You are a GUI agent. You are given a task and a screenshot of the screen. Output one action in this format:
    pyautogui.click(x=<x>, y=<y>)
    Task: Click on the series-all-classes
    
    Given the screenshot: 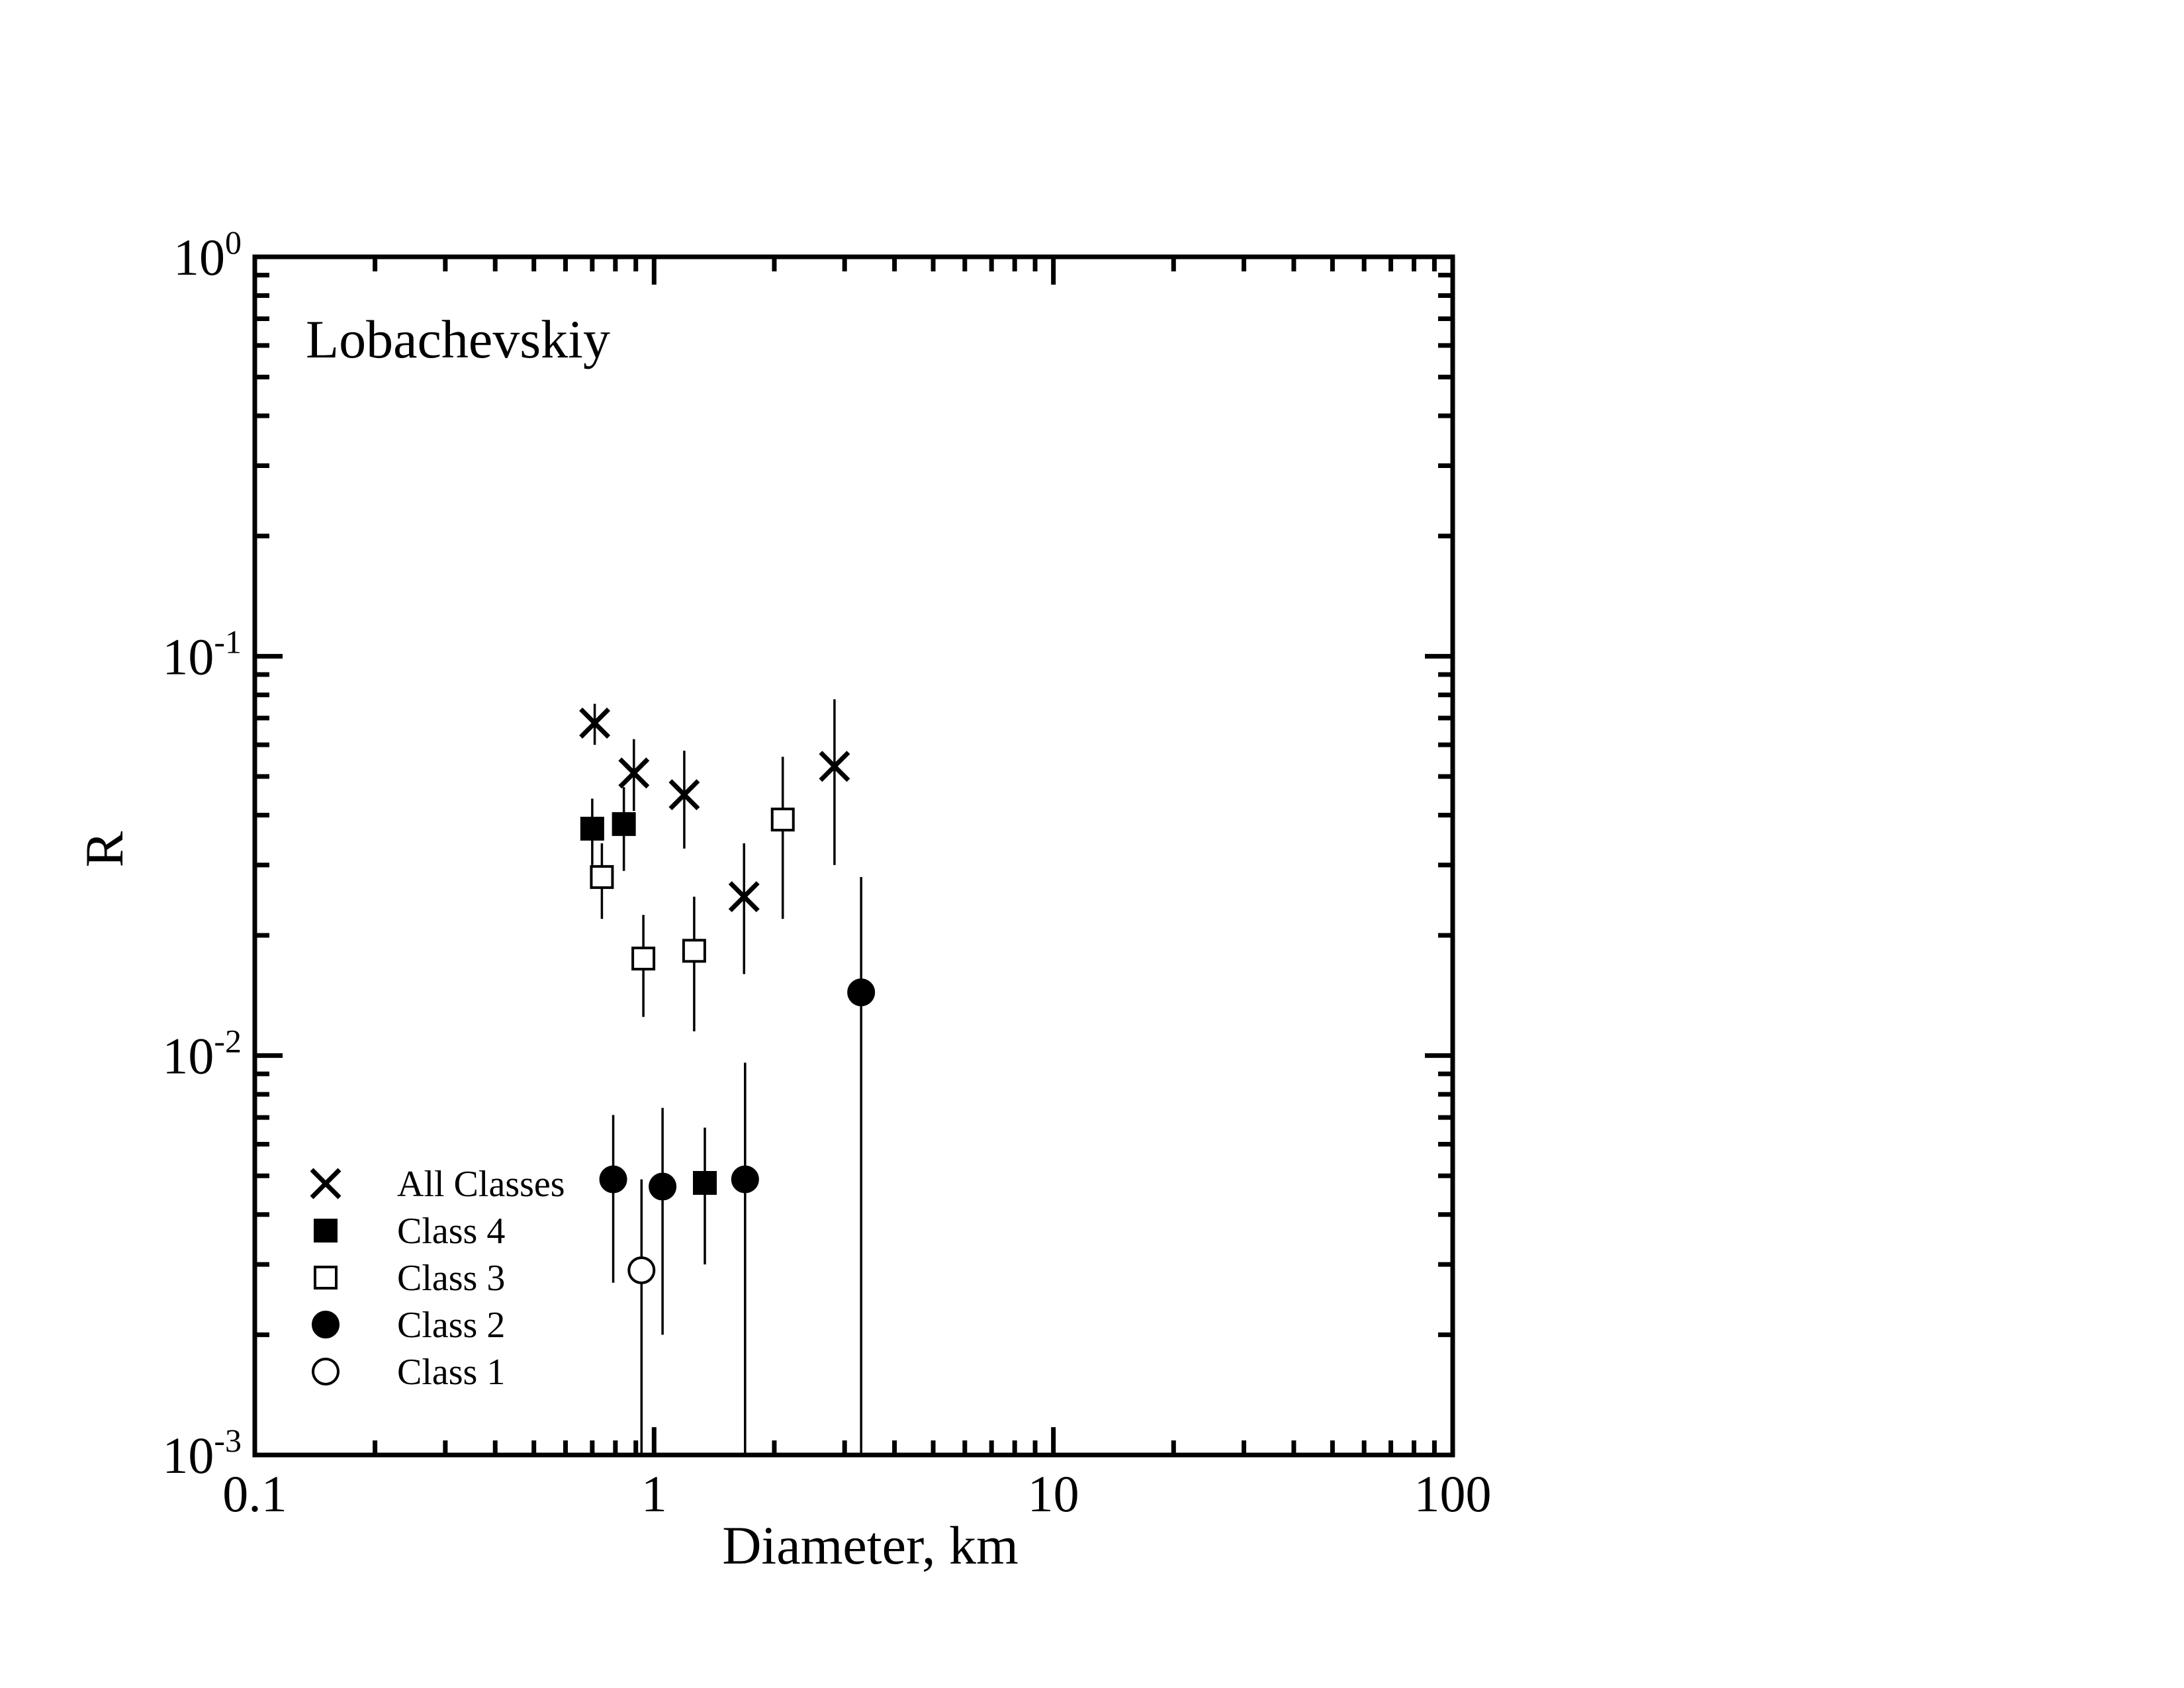 What is the action you would take?
    pyautogui.click(x=714, y=836)
    